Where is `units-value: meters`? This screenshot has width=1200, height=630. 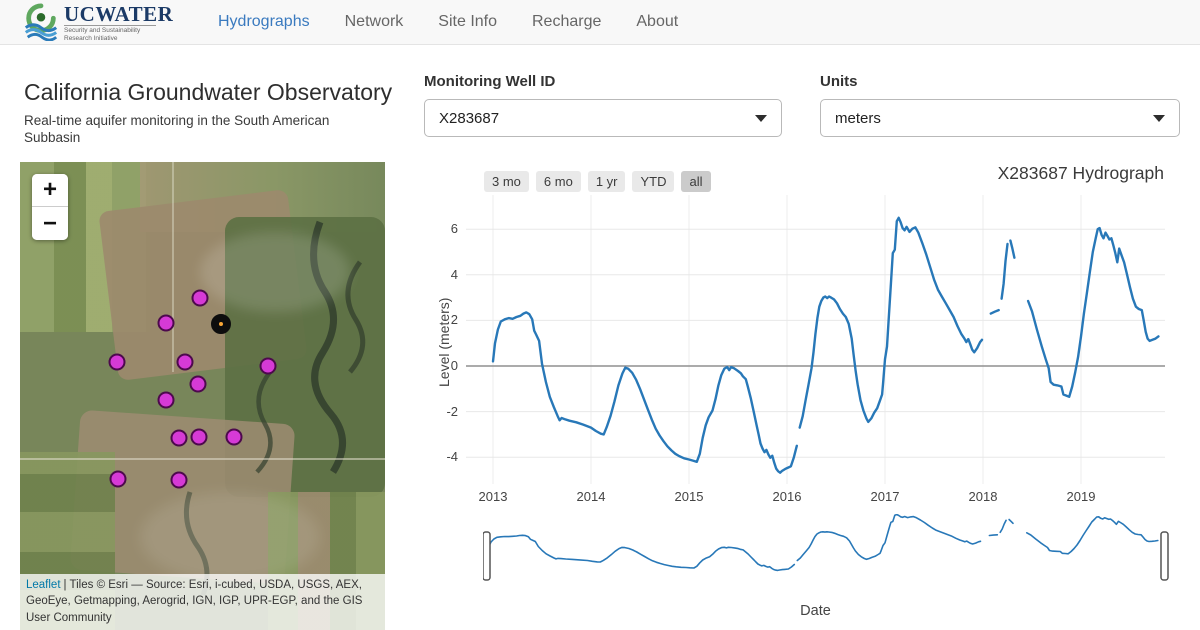 units-value: meters is located at coordinates (858, 118).